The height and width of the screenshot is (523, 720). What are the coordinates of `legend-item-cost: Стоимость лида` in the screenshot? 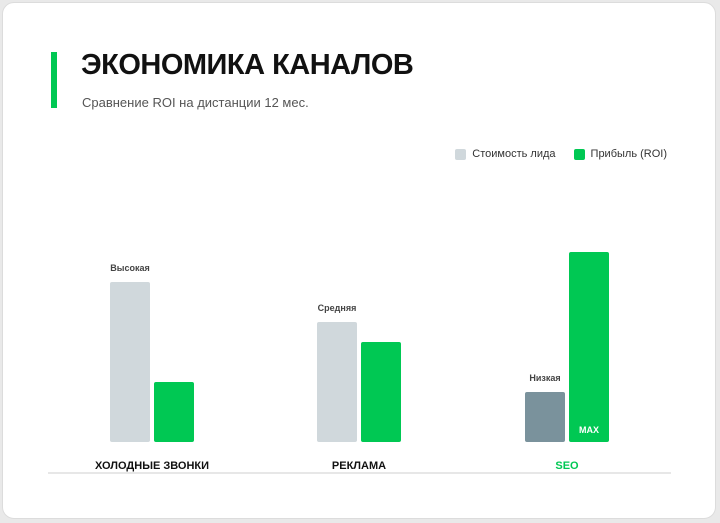 It's located at (505, 154).